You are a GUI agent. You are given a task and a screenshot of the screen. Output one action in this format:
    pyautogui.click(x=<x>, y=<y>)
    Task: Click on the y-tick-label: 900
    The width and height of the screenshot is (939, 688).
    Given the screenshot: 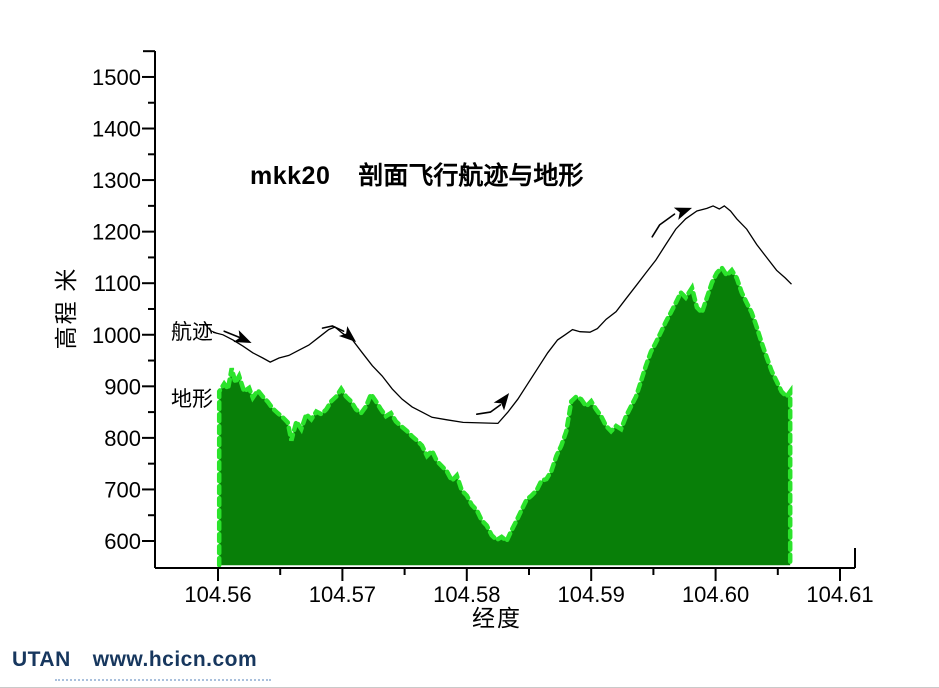 What is the action you would take?
    pyautogui.click(x=122, y=386)
    